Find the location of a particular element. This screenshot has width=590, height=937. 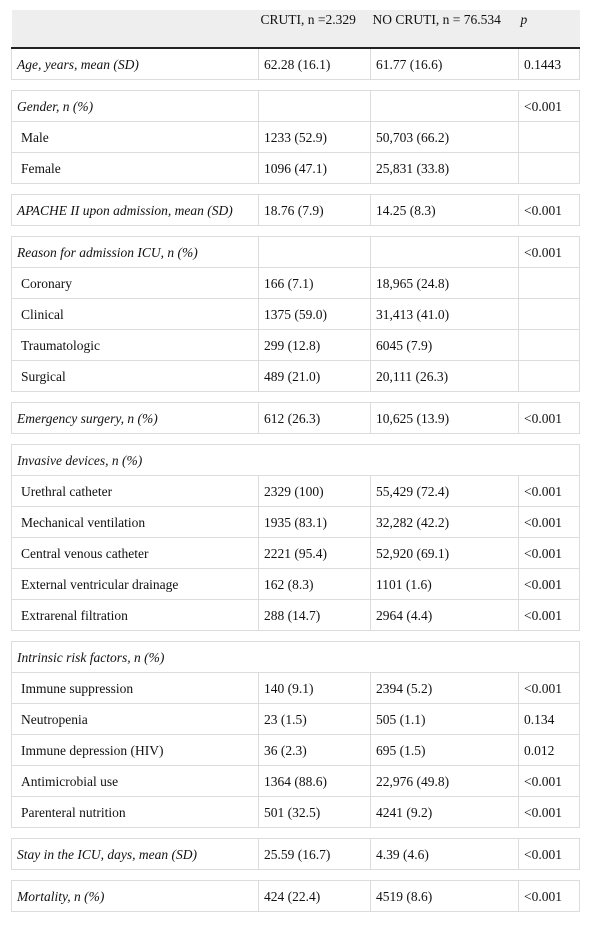

header-cell: p is located at coordinates (549, 29).